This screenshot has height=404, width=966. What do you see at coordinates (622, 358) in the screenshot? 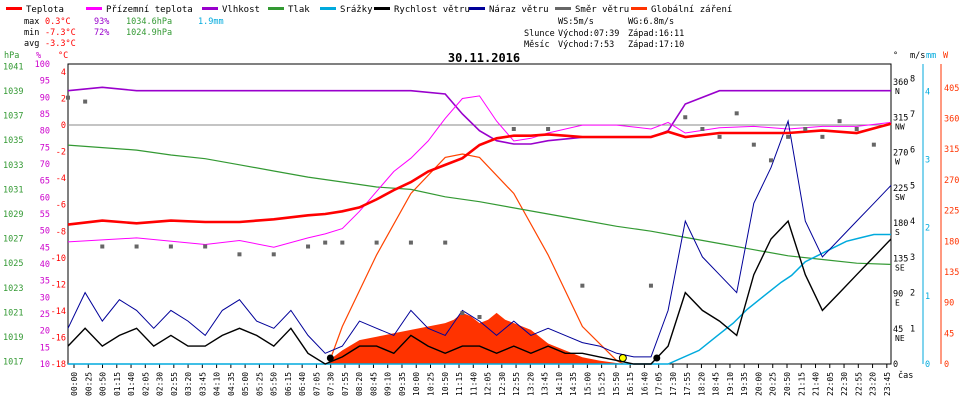
I see `sunset-marker` at bounding box center [622, 358].